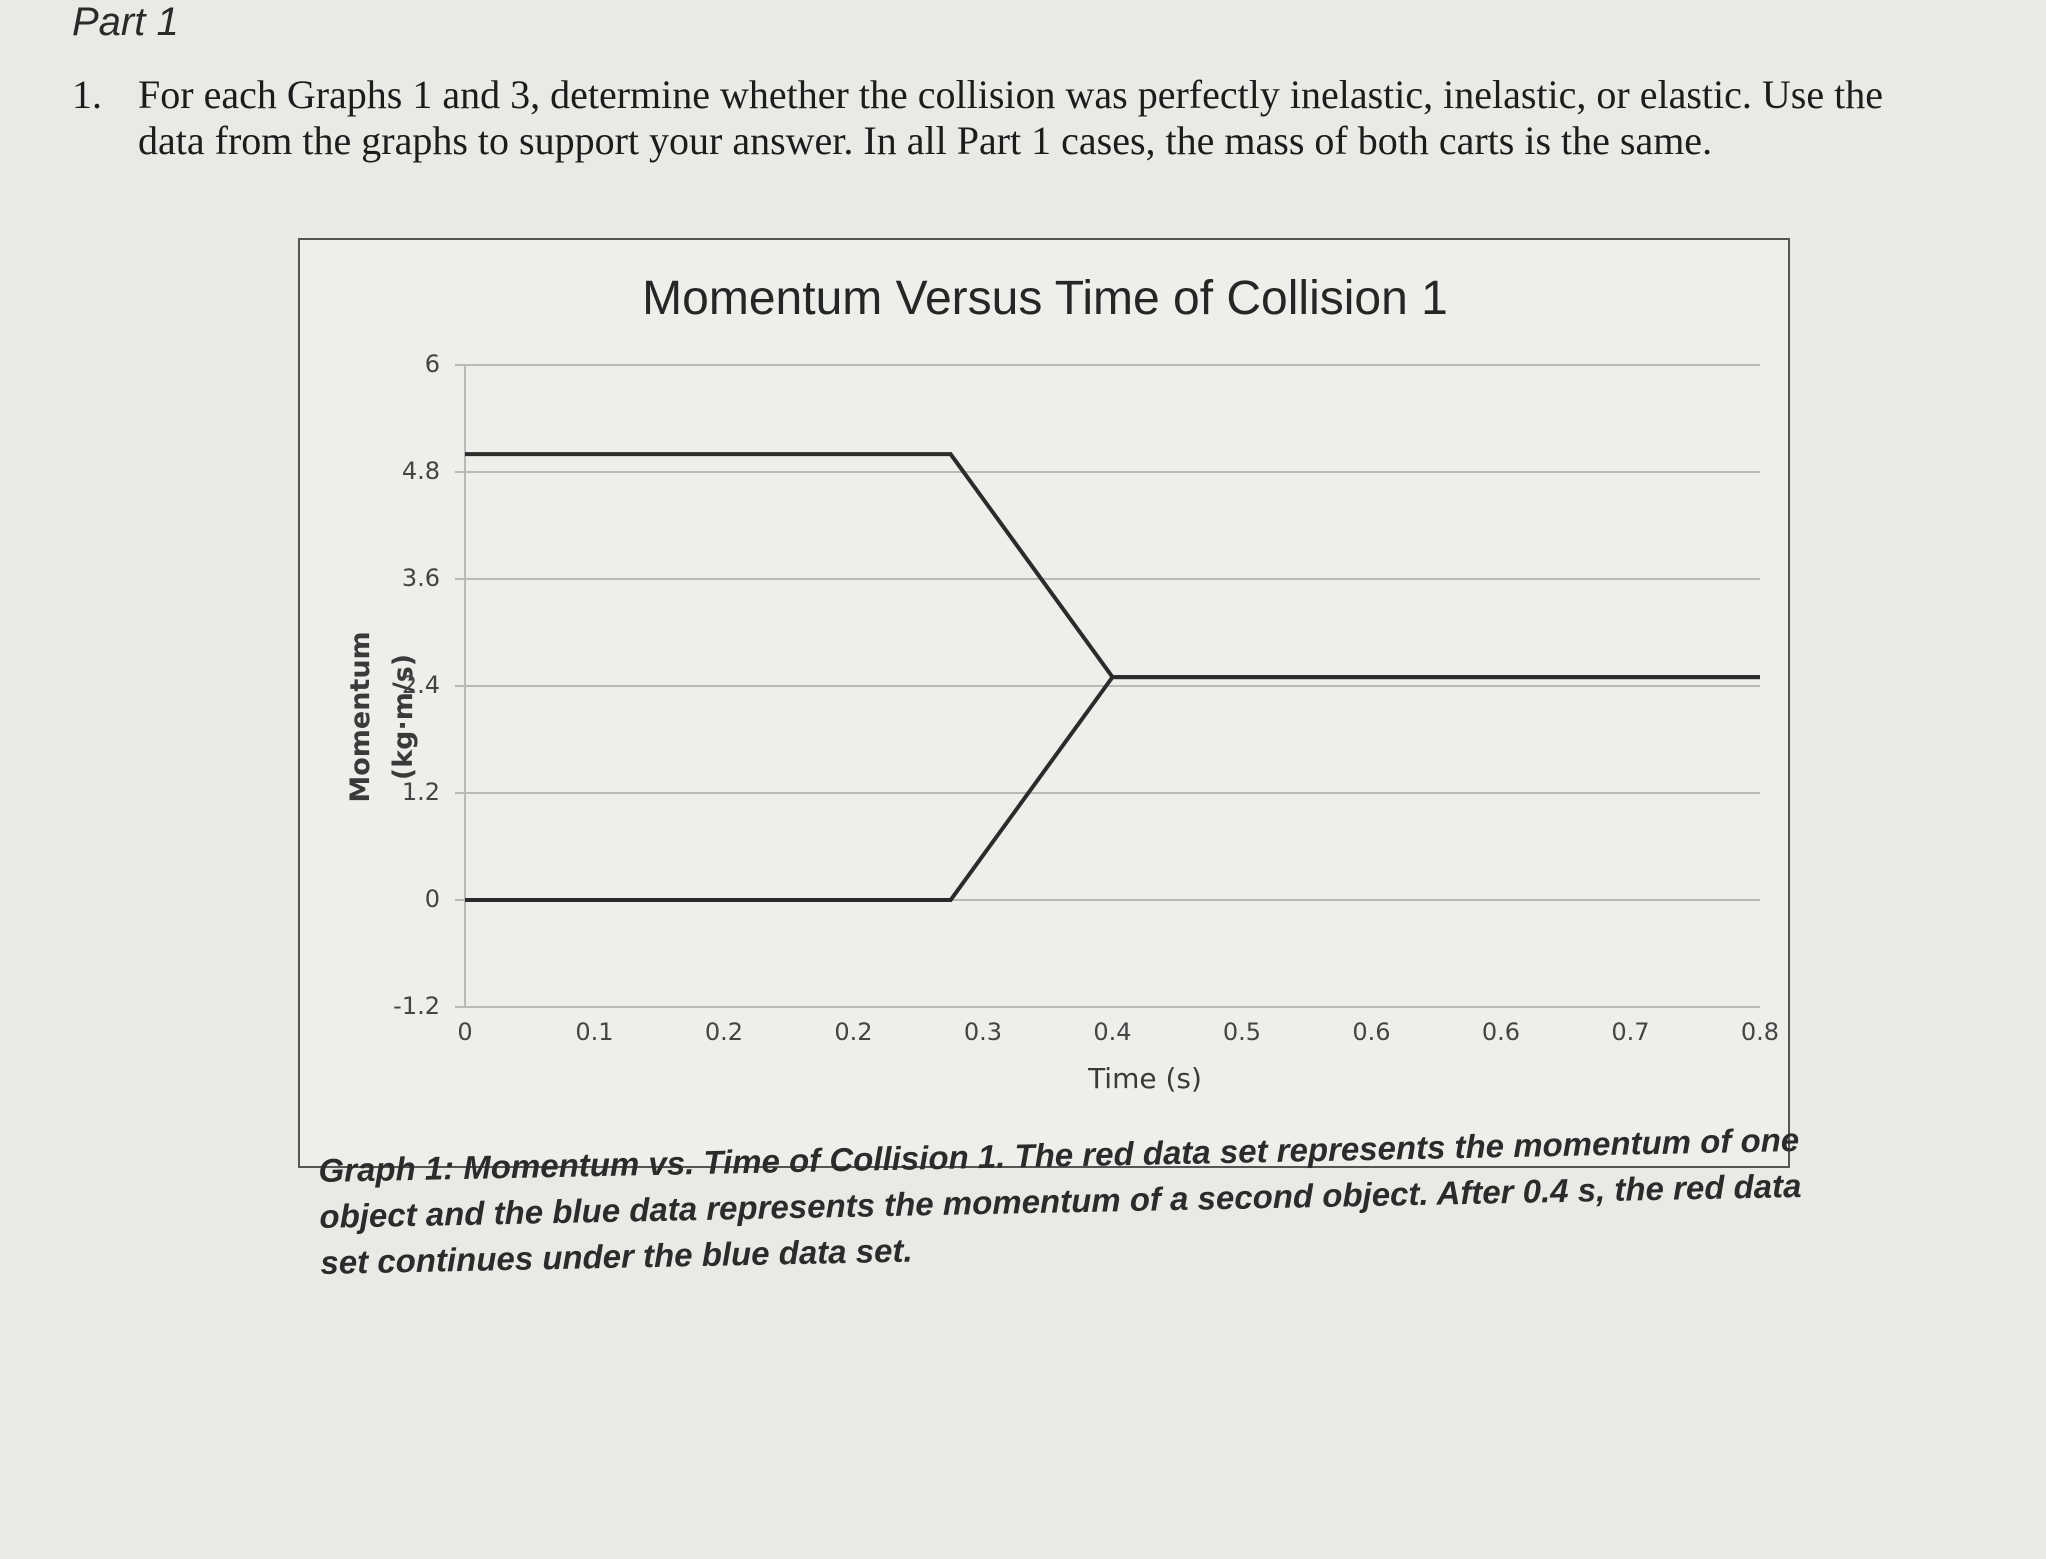 The width and height of the screenshot is (2046, 1559). I want to click on chart-title: Momentum Versus Time of Collision 1, so click(1045, 298).